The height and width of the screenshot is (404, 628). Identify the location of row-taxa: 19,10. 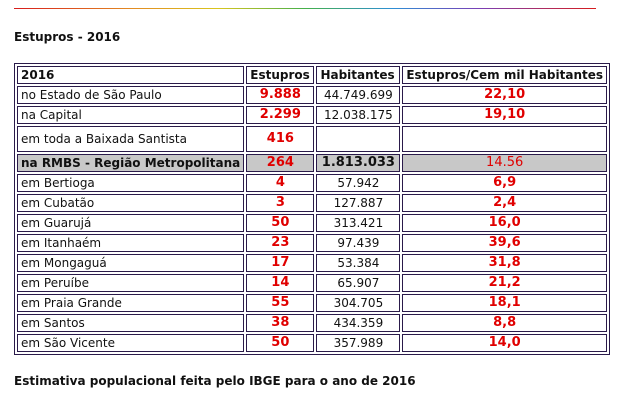
(504, 115).